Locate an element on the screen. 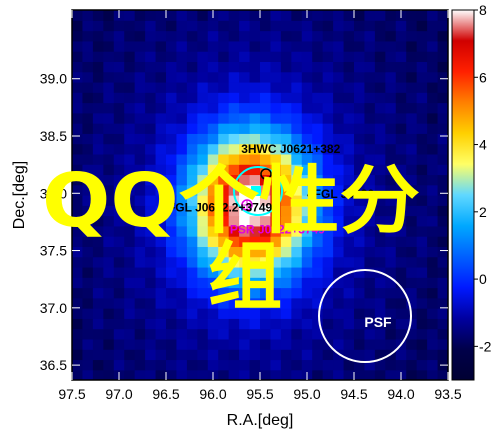 The width and height of the screenshot is (500, 437). x-tick-label: 95.0 is located at coordinates (306, 394).